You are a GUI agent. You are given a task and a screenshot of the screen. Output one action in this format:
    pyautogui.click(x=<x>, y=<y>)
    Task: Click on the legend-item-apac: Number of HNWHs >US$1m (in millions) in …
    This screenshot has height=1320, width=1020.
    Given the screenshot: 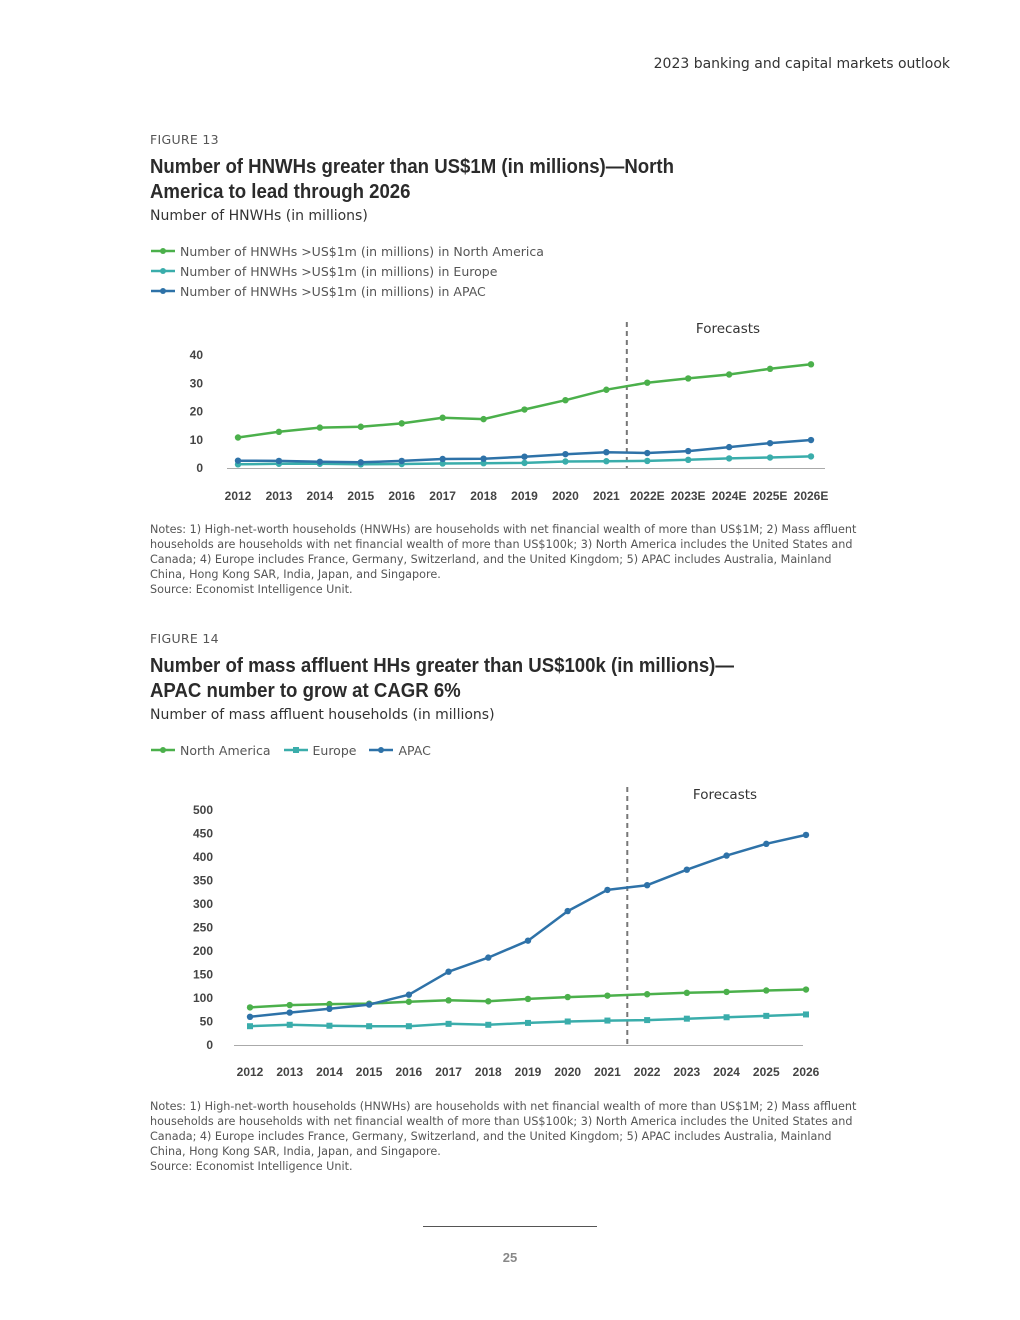 What is the action you would take?
    pyautogui.click(x=347, y=291)
    